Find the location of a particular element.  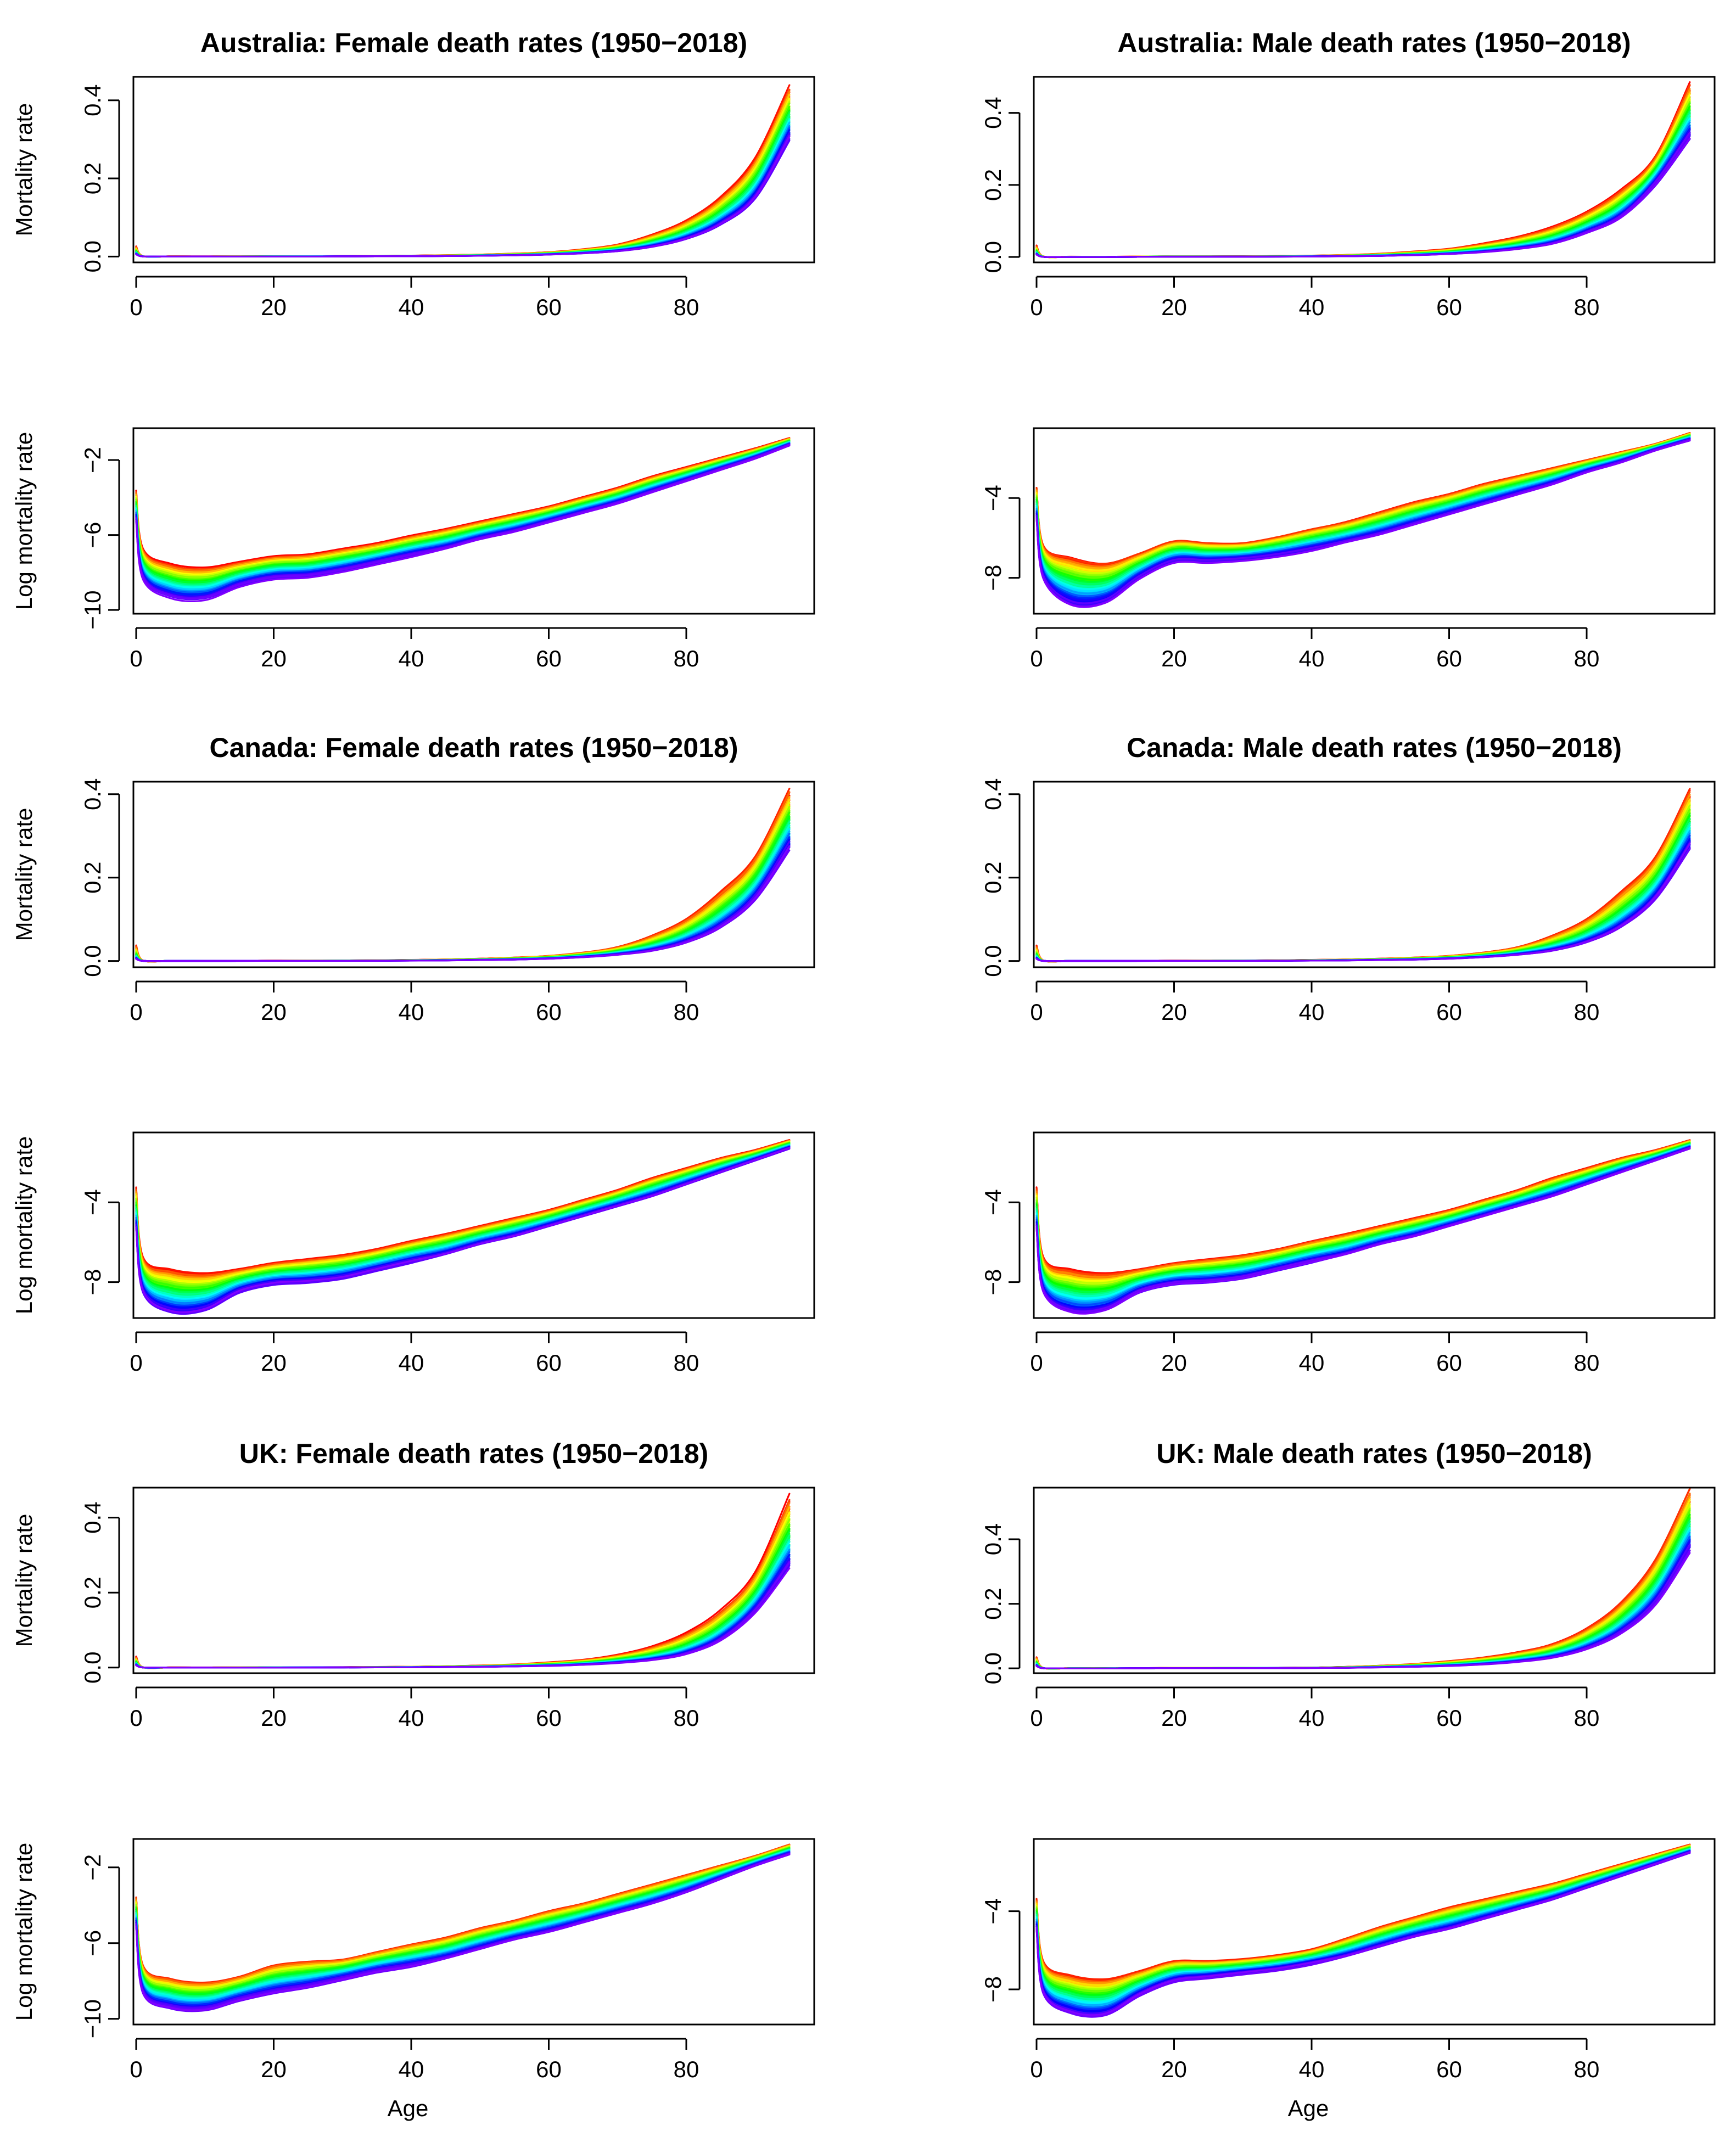

series-line-2014 is located at coordinates (1363, 901).